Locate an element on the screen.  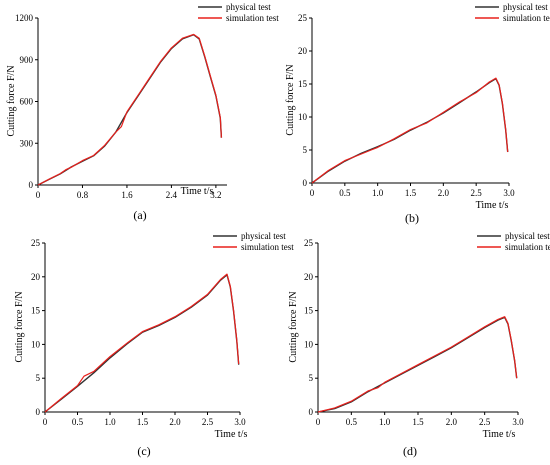
x-tick-label: 2.4 is located at coordinates (172, 195).